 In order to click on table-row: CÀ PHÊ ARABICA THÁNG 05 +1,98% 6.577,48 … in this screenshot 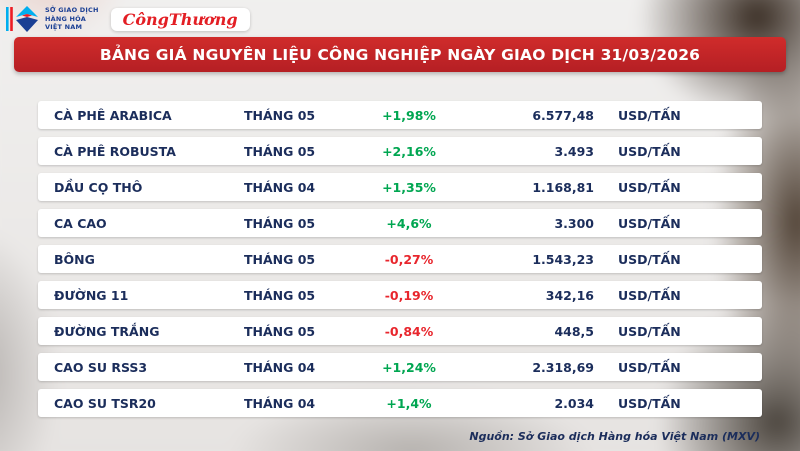, I will do `click(400, 115)`.